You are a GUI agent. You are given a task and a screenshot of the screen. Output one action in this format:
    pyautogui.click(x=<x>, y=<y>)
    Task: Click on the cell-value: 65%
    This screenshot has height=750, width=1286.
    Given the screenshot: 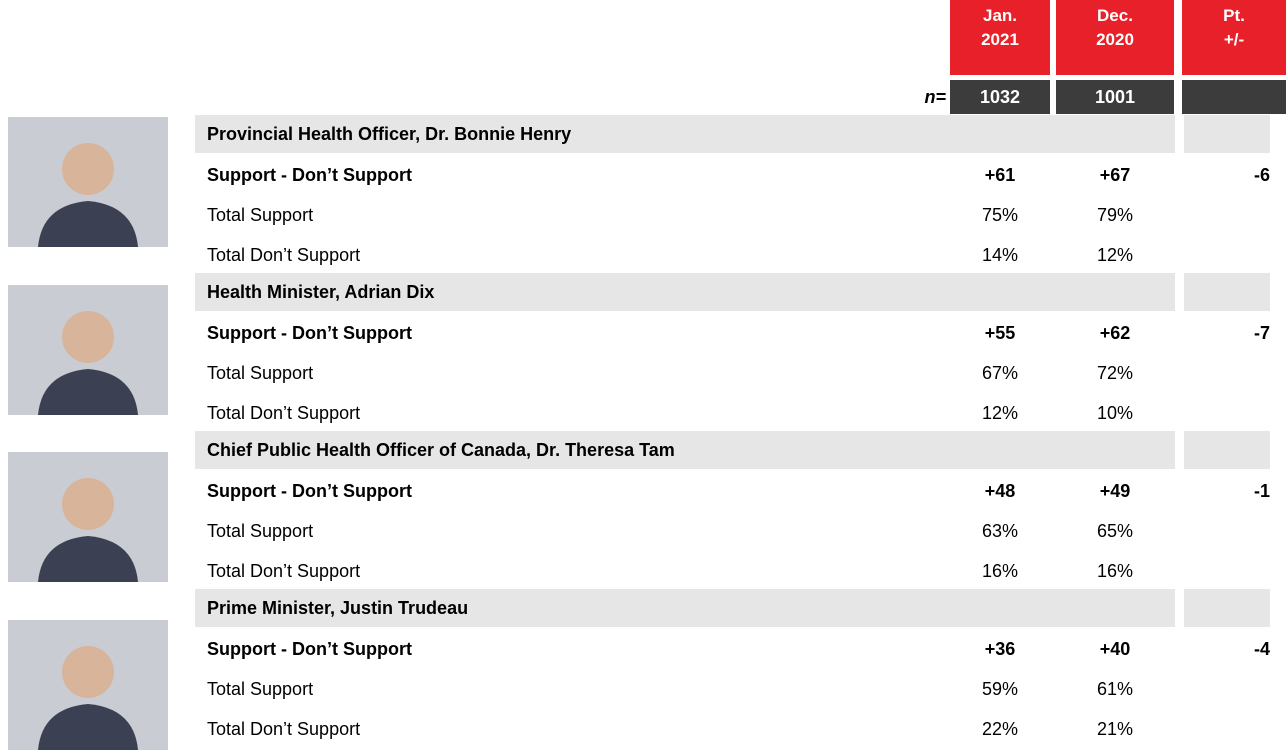 What is the action you would take?
    pyautogui.click(x=1115, y=531)
    